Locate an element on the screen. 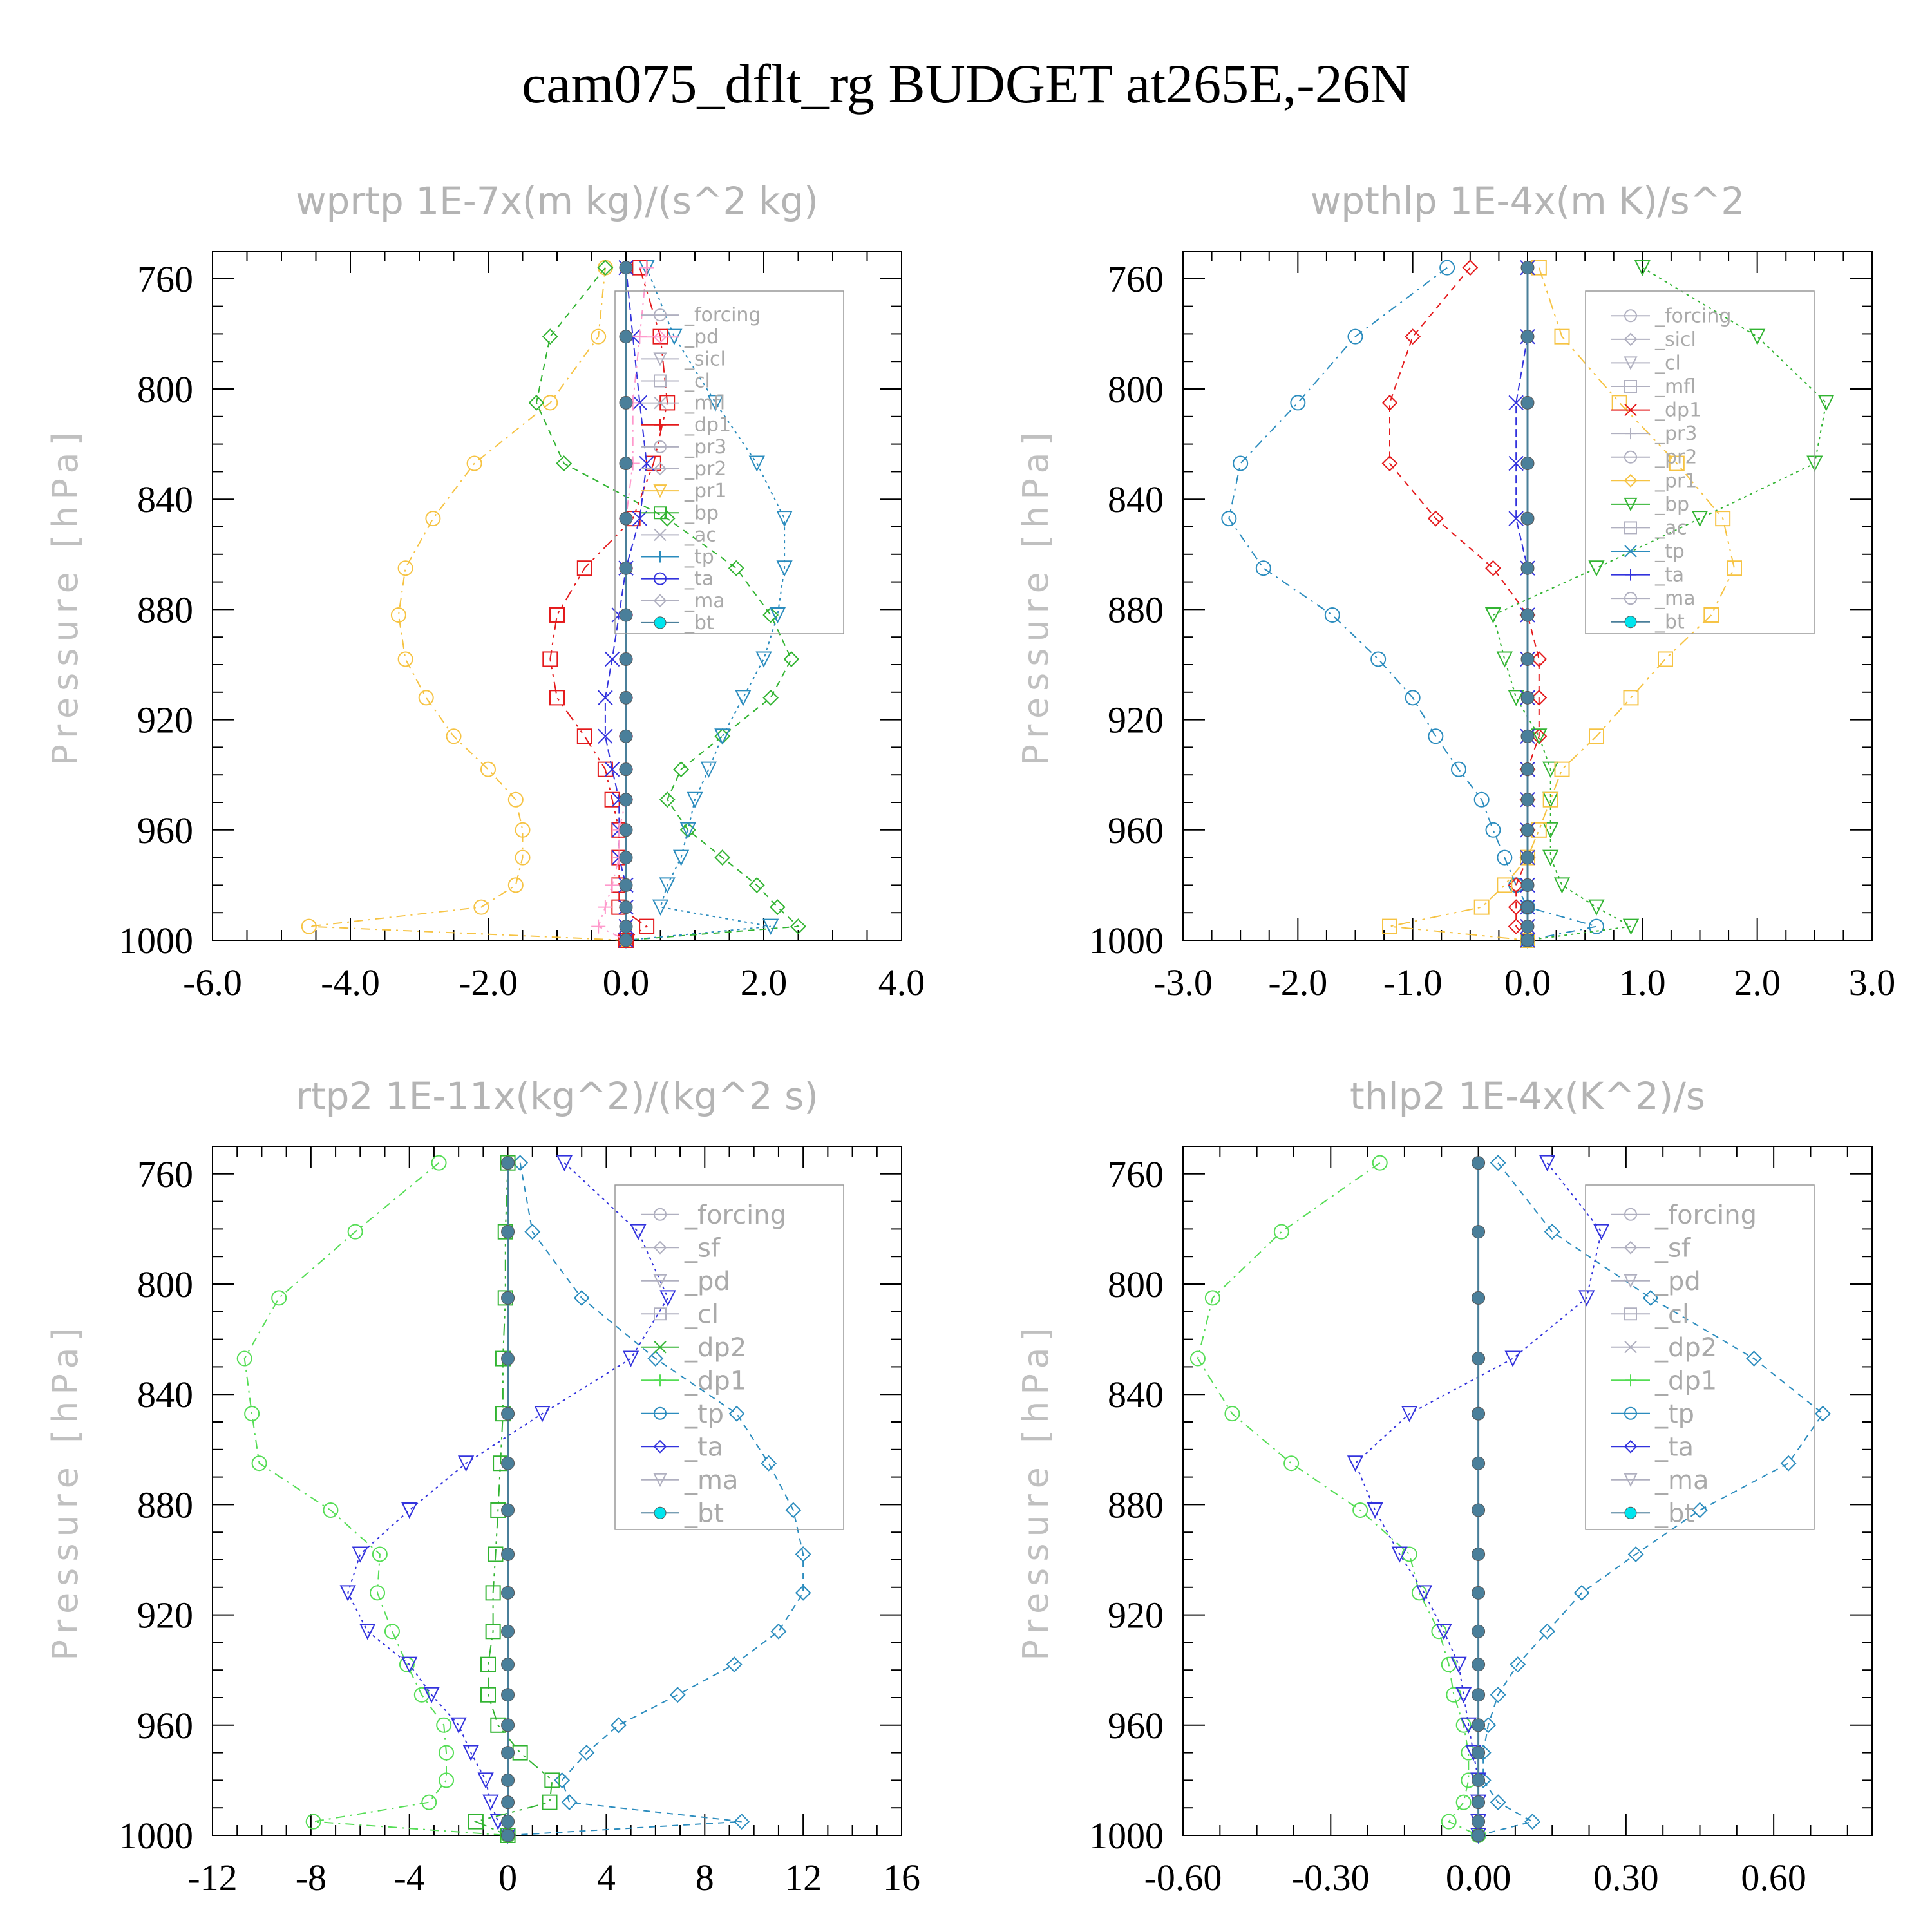  x-tick-label: 2.0 is located at coordinates (1758, 982).